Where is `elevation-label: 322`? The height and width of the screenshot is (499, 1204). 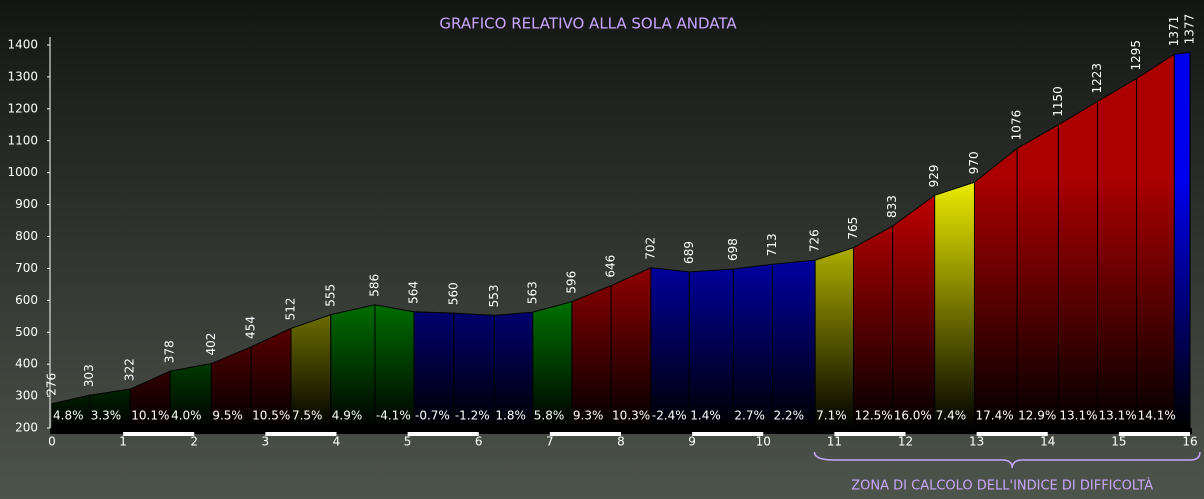
elevation-label: 322 is located at coordinates (130, 369).